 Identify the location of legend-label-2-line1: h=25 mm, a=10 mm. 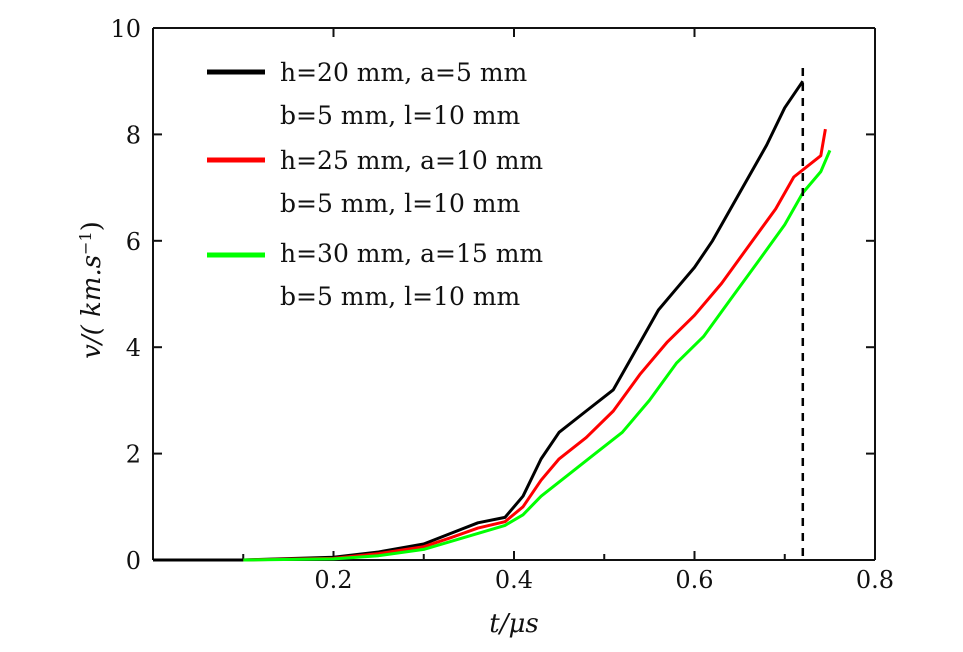
(411, 160).